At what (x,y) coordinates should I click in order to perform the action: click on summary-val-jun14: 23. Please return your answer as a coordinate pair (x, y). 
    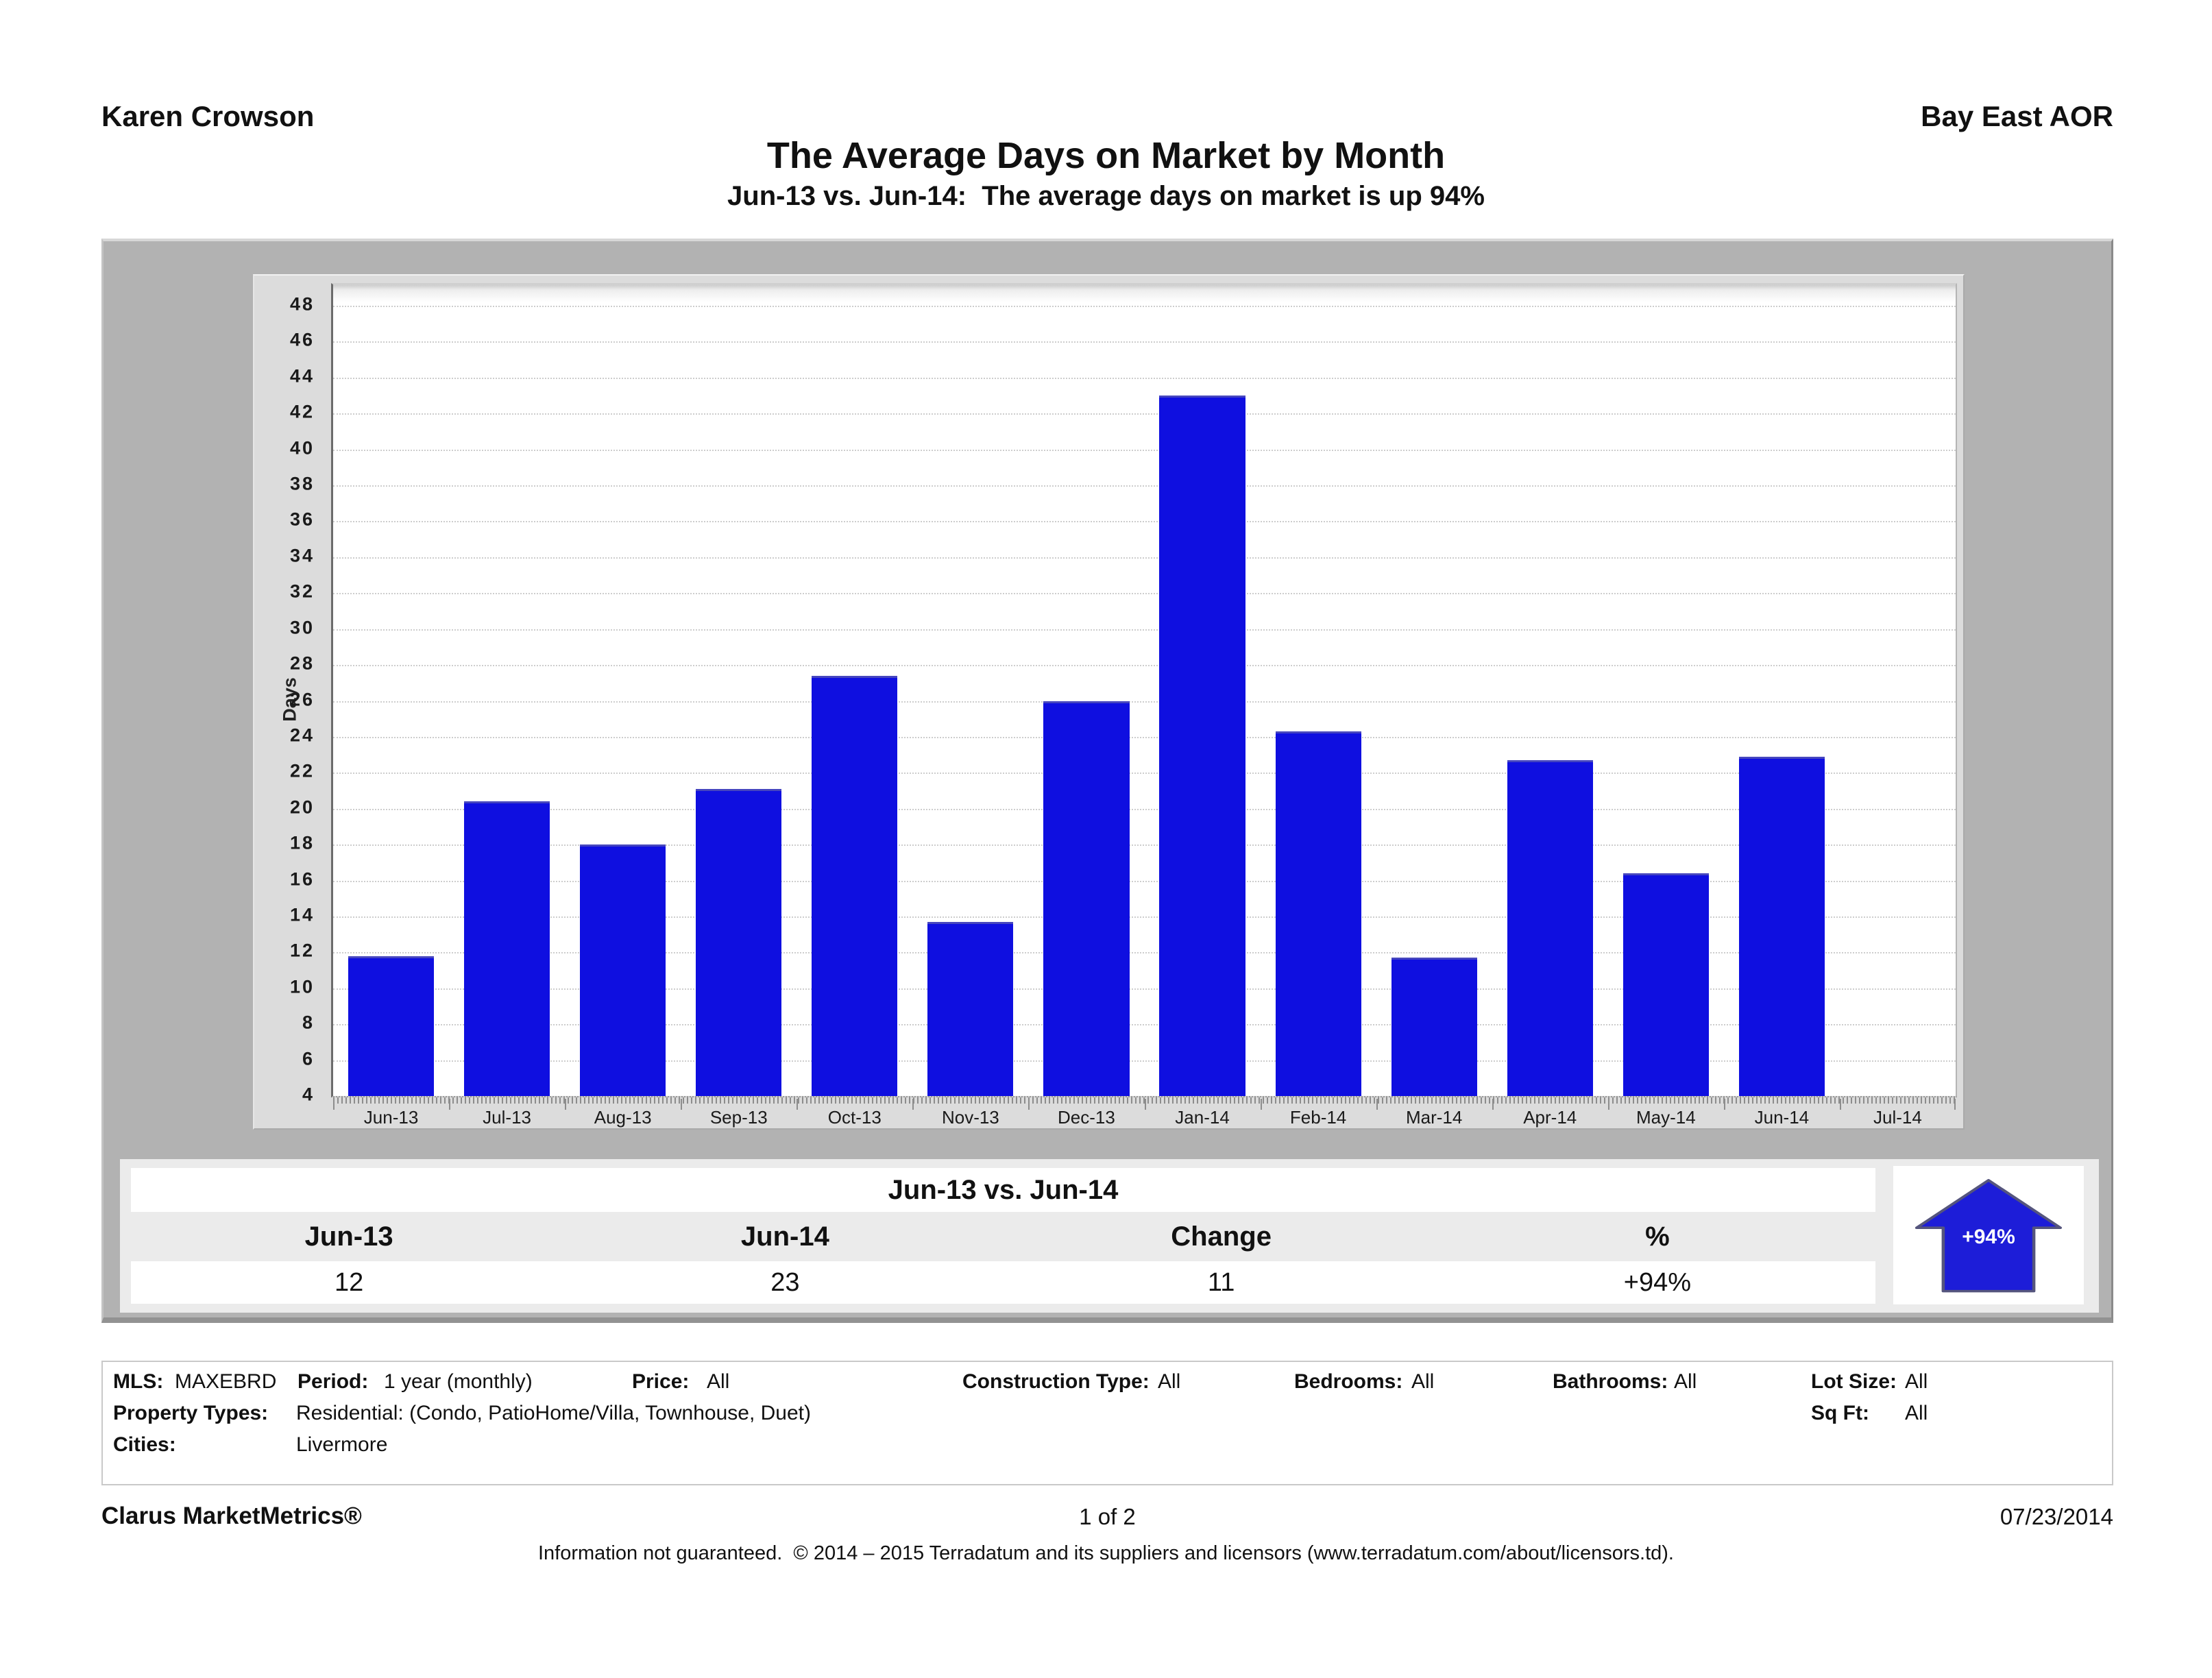
    Looking at the image, I should click on (785, 1282).